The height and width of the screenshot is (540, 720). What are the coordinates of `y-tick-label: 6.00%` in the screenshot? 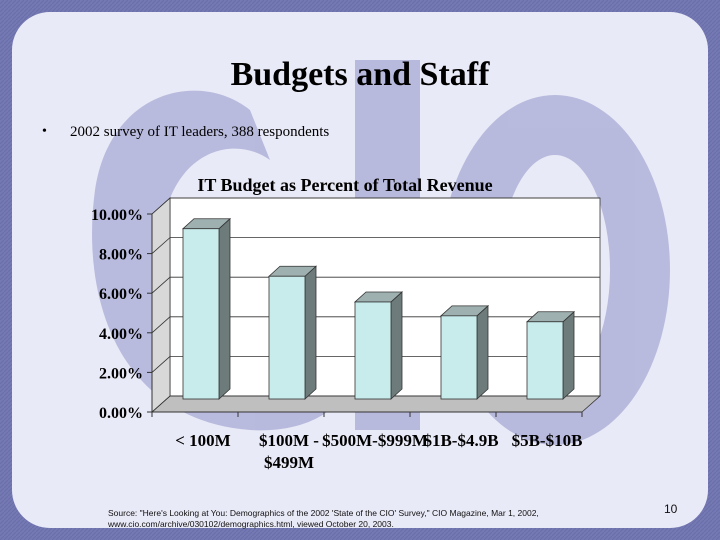 It's located at (121, 294).